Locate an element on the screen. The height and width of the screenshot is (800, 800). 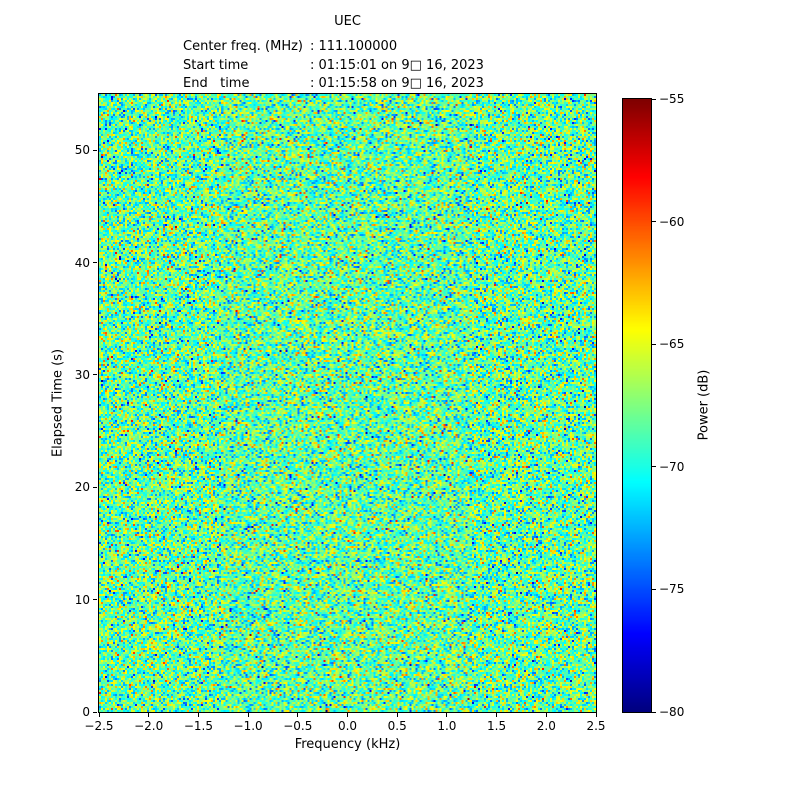
y-tick-label: 30 is located at coordinates (82, 374).